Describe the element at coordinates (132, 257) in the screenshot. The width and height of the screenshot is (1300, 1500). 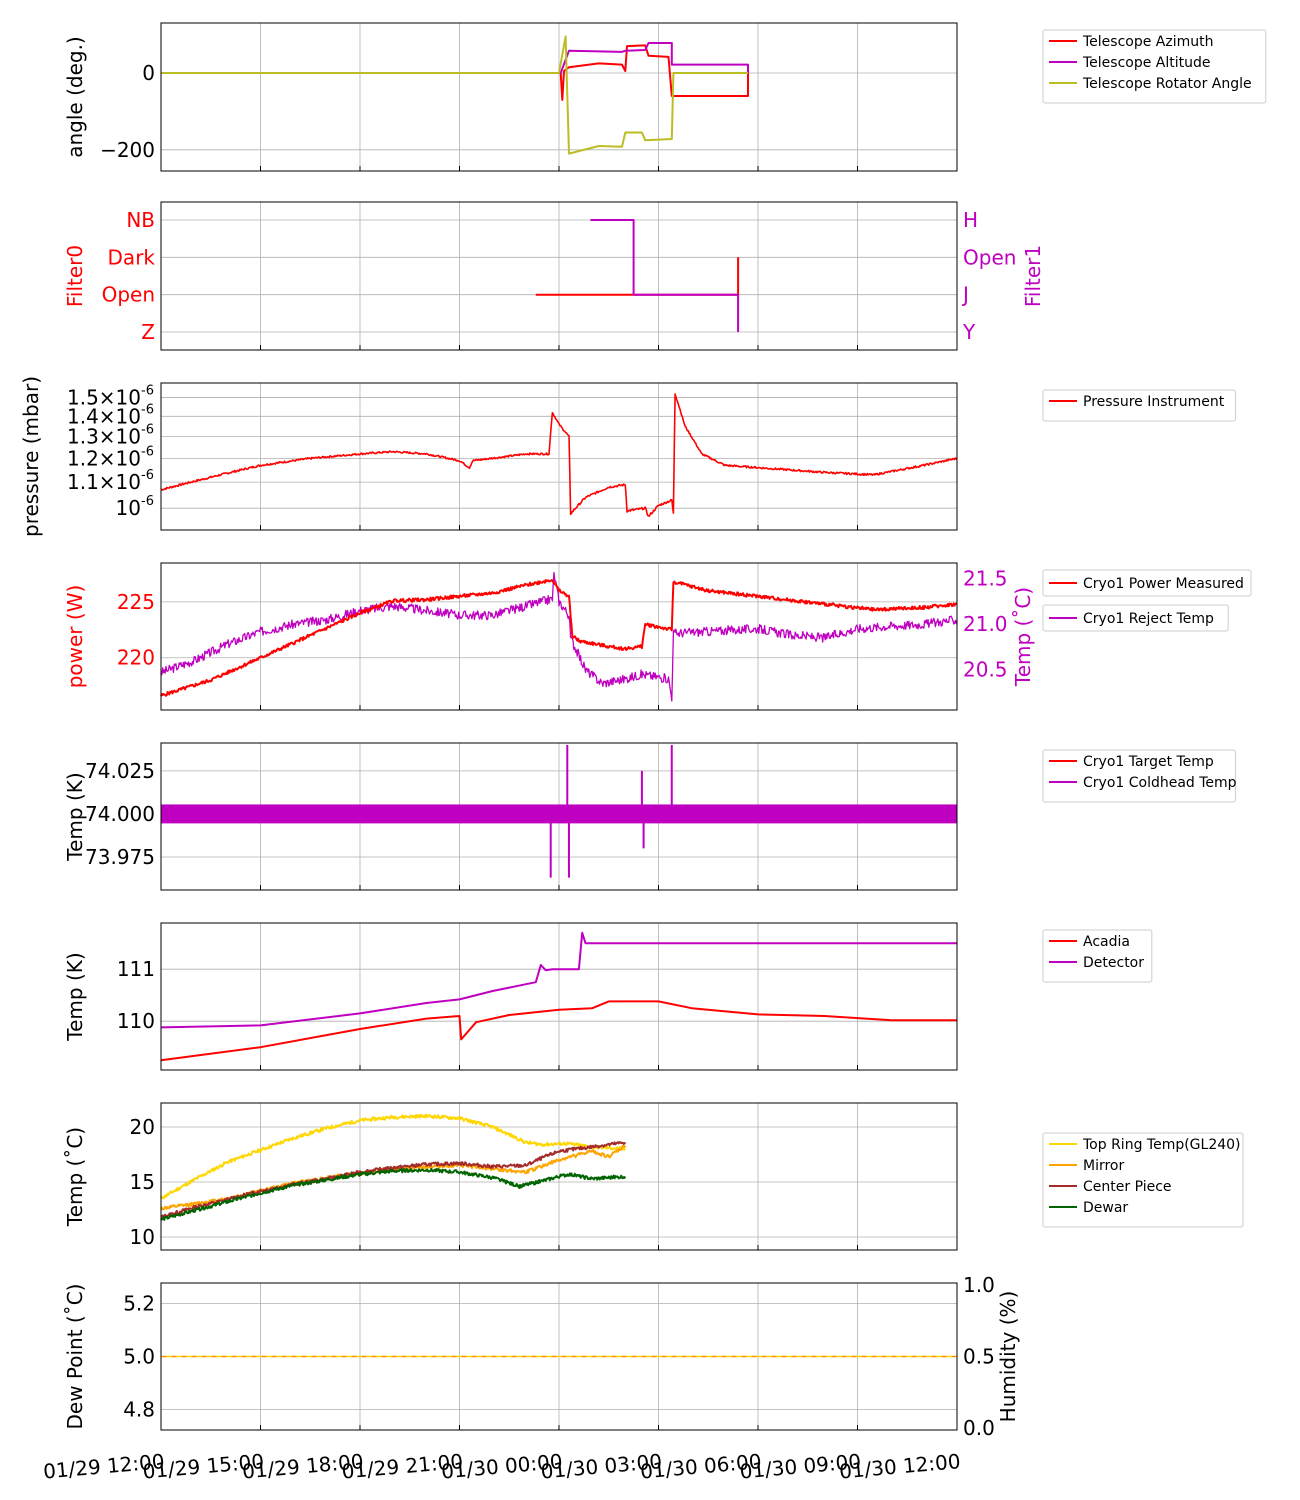
I see `y-tick-label-left: Dark` at that location.